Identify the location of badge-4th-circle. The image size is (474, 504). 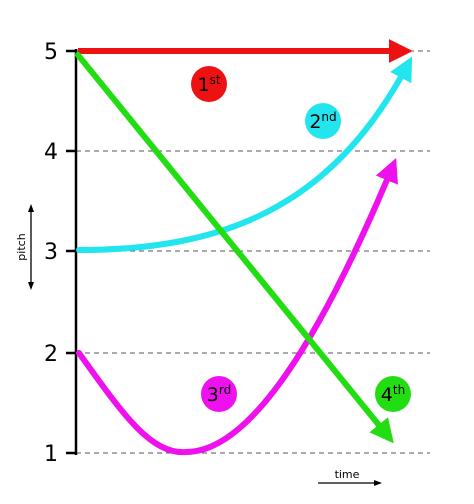
(393, 394).